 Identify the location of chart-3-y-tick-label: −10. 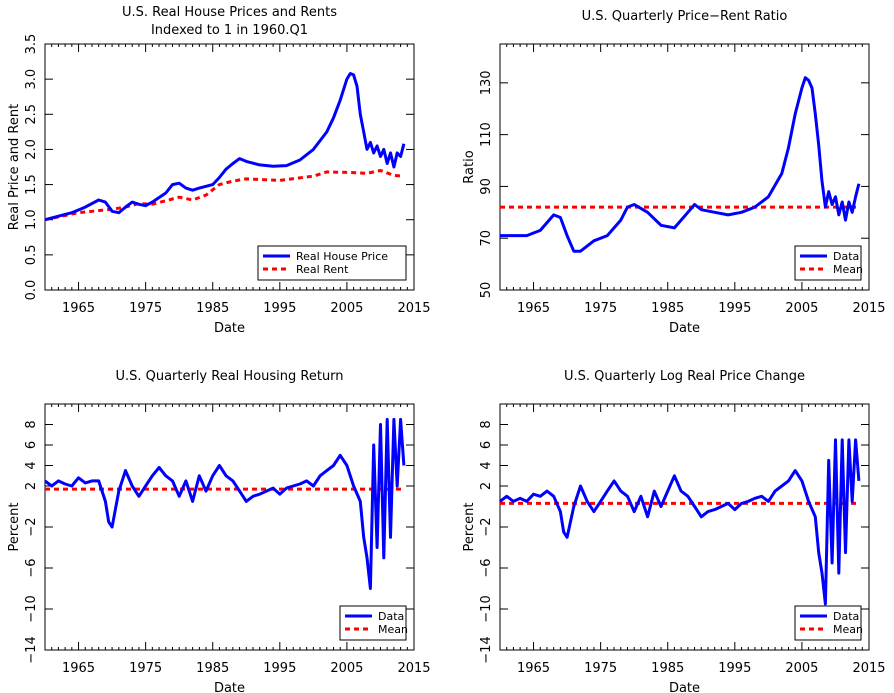
(31, 608).